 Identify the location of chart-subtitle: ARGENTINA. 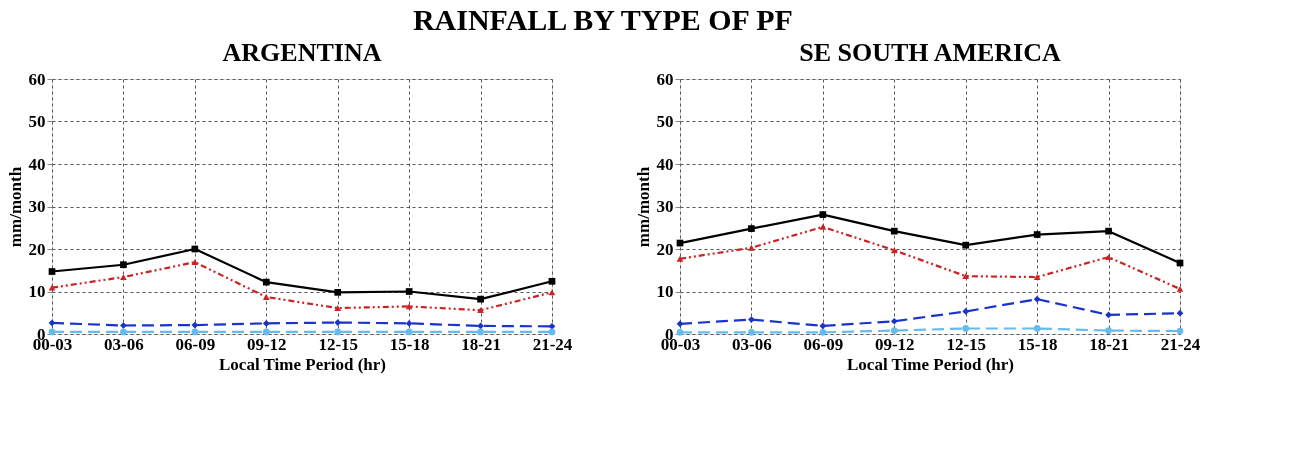
(302, 52).